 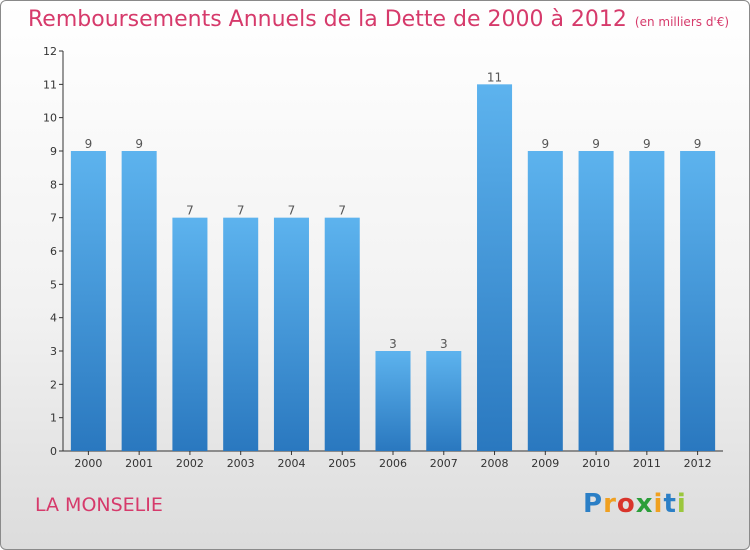 What do you see at coordinates (682, 22) in the screenshot?
I see `unit-label: (en milliers d'€)` at bounding box center [682, 22].